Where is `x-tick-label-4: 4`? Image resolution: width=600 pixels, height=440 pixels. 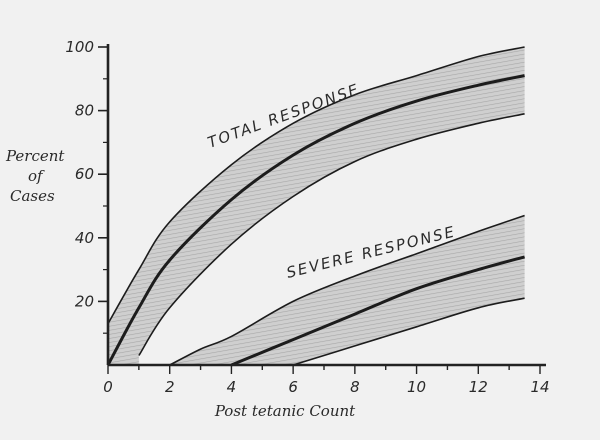
x-tick-label-4: 4 is located at coordinates (232, 387).